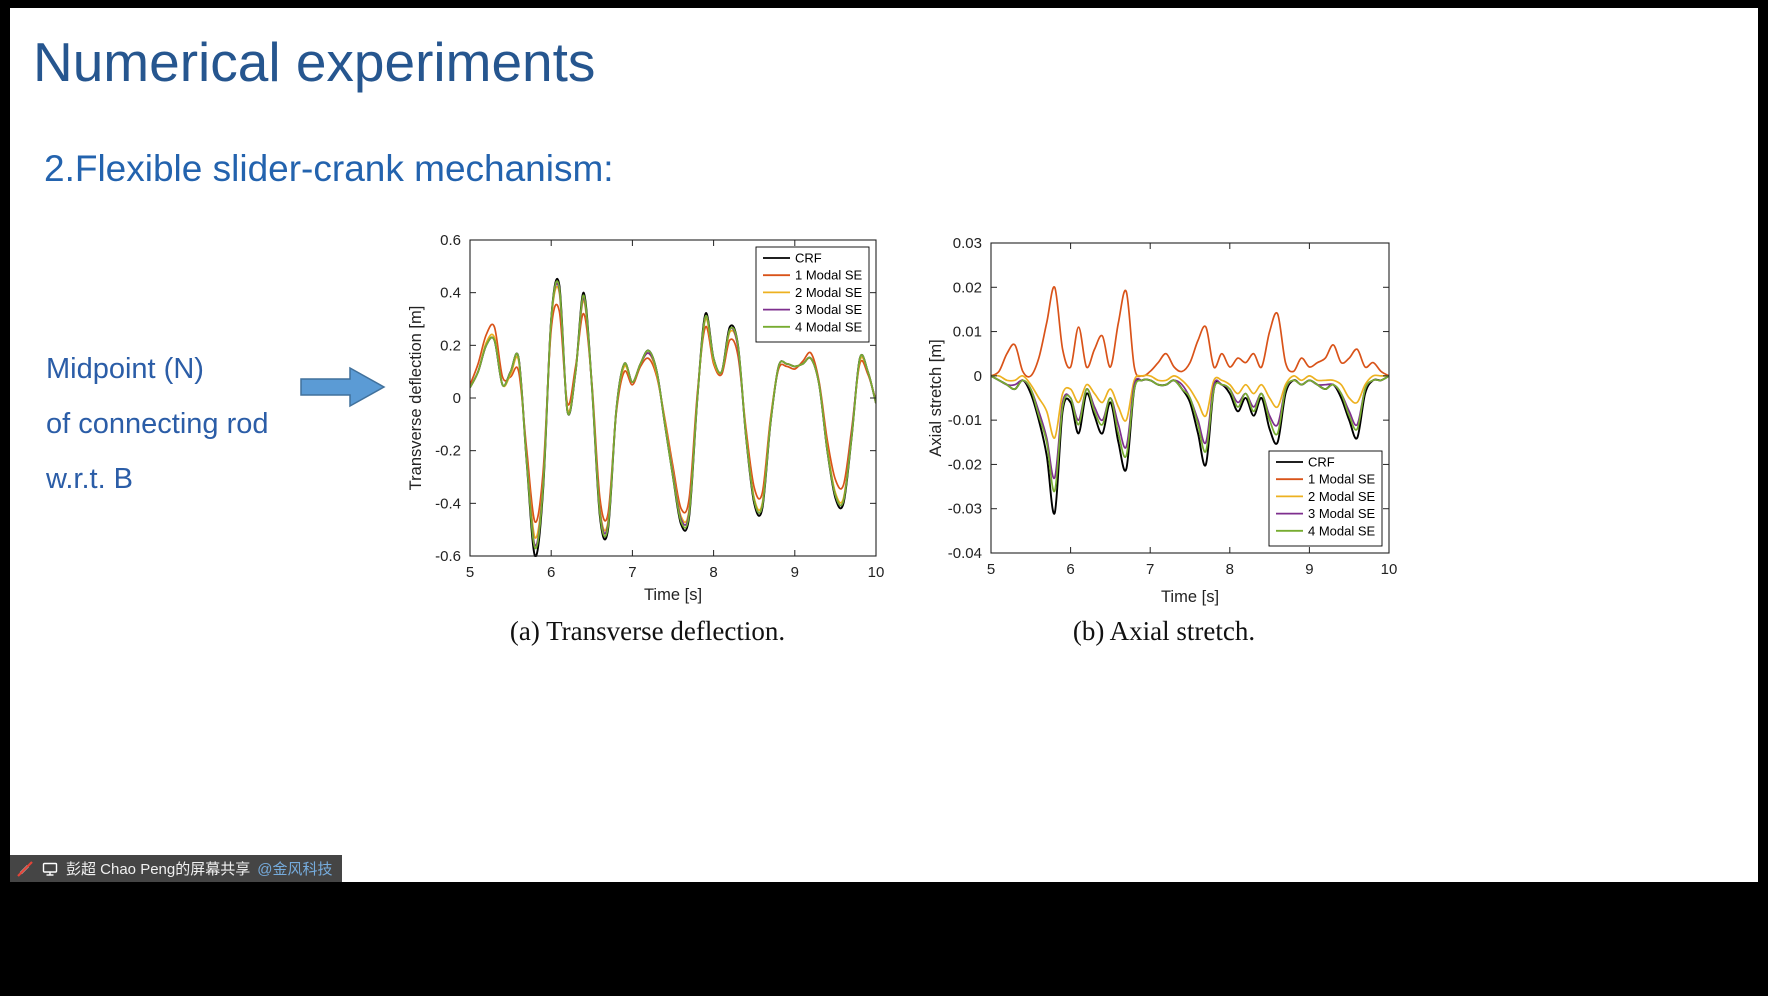 This screenshot has height=996, width=1768. I want to click on right-arrow-icon, so click(343, 387).